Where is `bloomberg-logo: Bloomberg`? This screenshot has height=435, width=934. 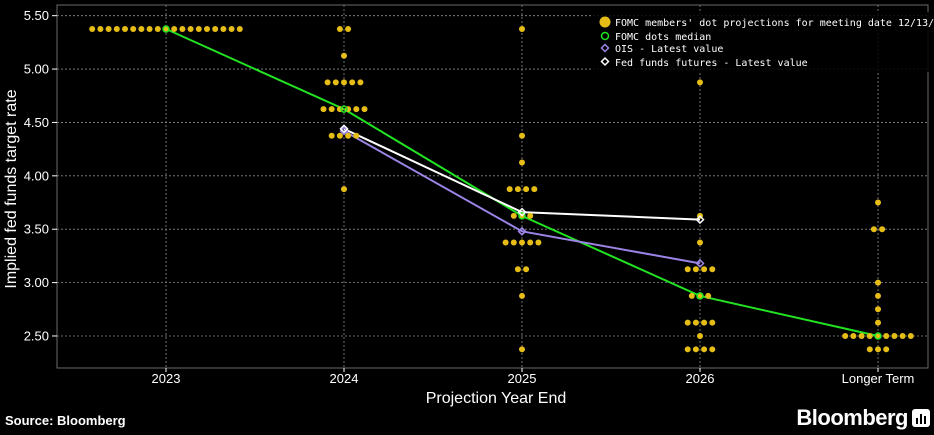
bloomberg-logo: Bloomberg is located at coordinates (863, 418).